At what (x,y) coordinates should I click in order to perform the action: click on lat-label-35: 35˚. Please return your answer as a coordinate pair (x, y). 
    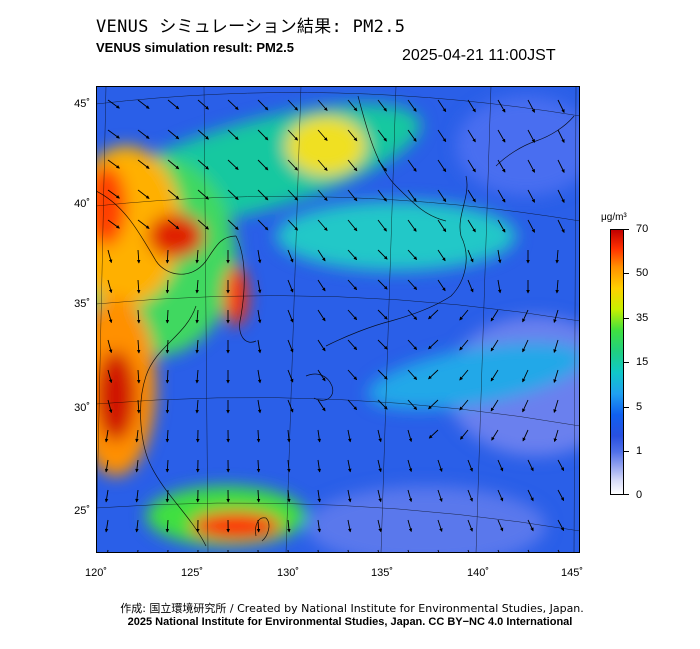
    Looking at the image, I should click on (82, 304).